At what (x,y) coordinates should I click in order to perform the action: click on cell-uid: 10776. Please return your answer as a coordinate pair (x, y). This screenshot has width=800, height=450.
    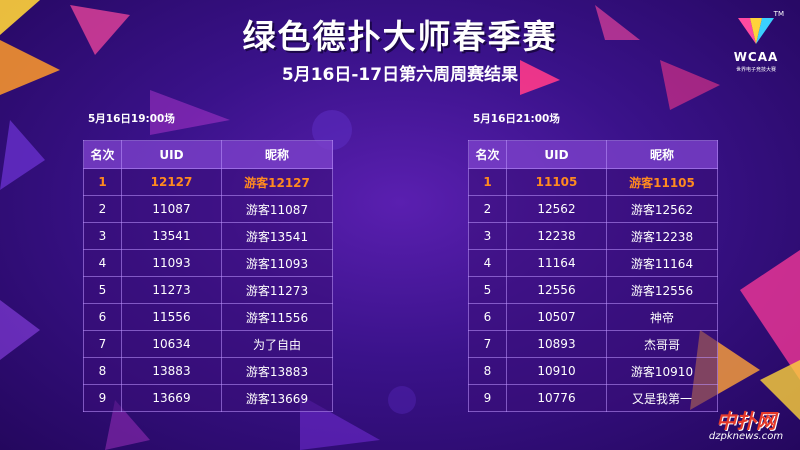
    Looking at the image, I should click on (556, 398).